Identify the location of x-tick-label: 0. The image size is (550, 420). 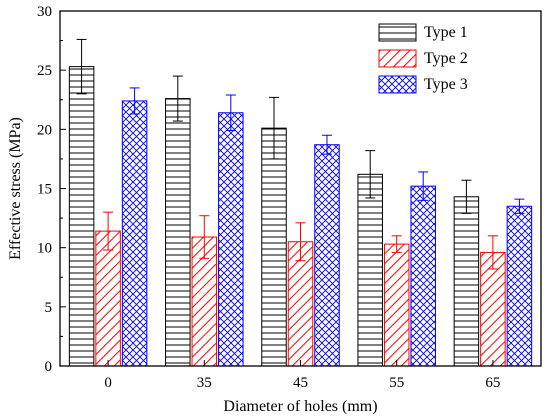
(108, 383).